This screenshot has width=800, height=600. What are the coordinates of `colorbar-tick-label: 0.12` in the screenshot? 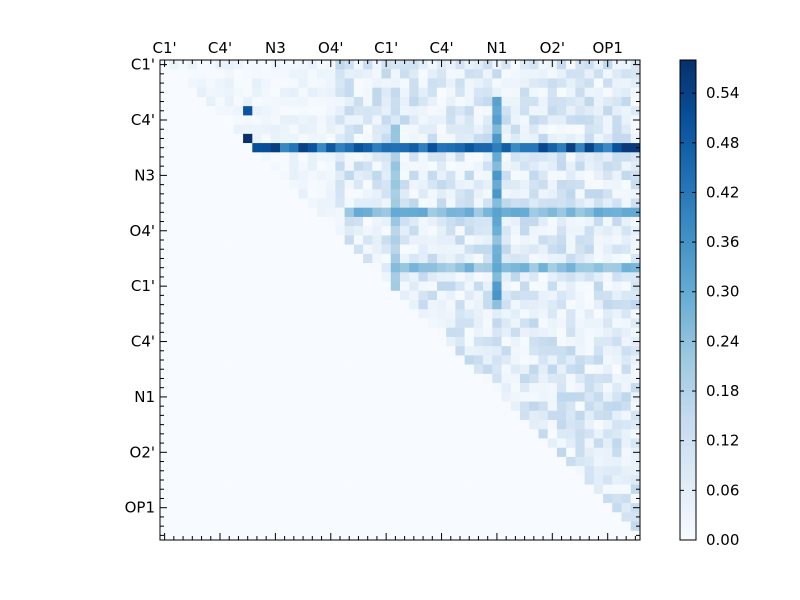 It's located at (722, 441).